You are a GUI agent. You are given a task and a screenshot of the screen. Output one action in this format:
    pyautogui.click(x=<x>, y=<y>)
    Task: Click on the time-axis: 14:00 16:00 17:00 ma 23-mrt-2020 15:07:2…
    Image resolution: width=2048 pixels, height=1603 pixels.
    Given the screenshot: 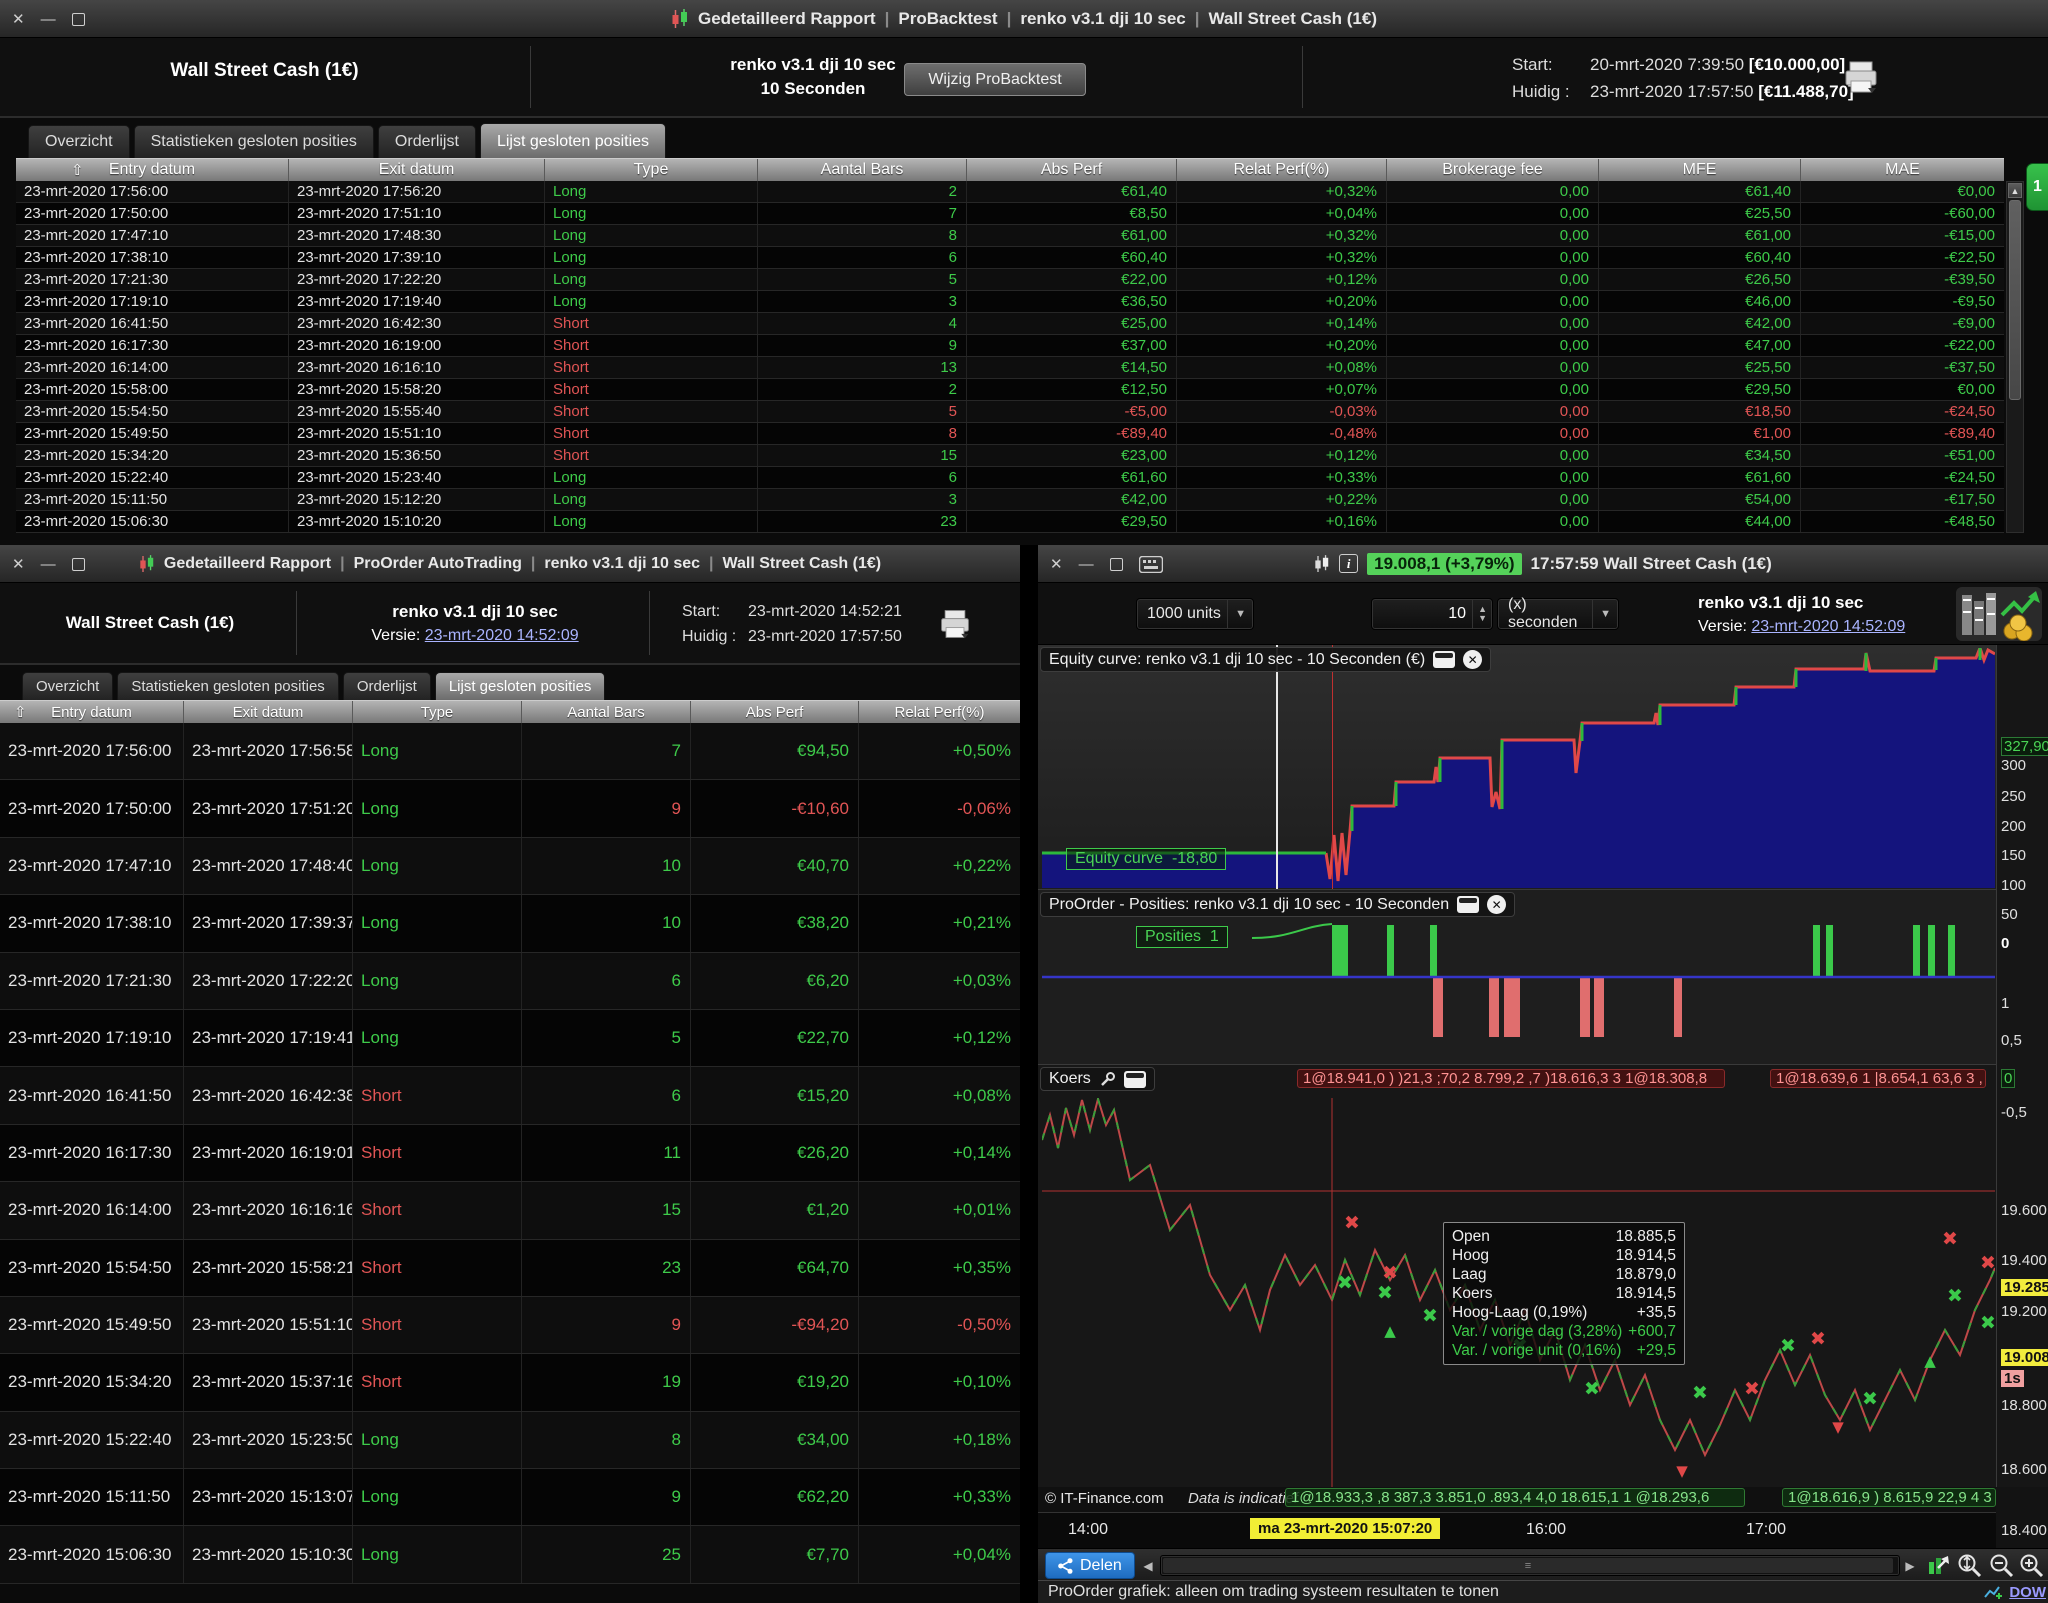 What is the action you would take?
    pyautogui.click(x=1517, y=1530)
    